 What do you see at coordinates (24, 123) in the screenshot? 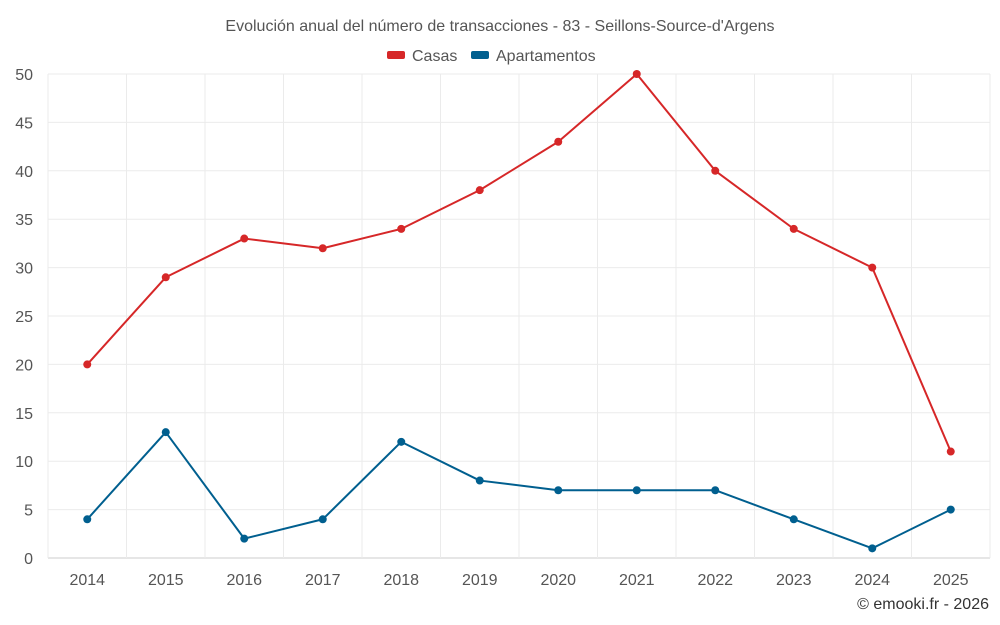
I see `y-tick-label: 45` at bounding box center [24, 123].